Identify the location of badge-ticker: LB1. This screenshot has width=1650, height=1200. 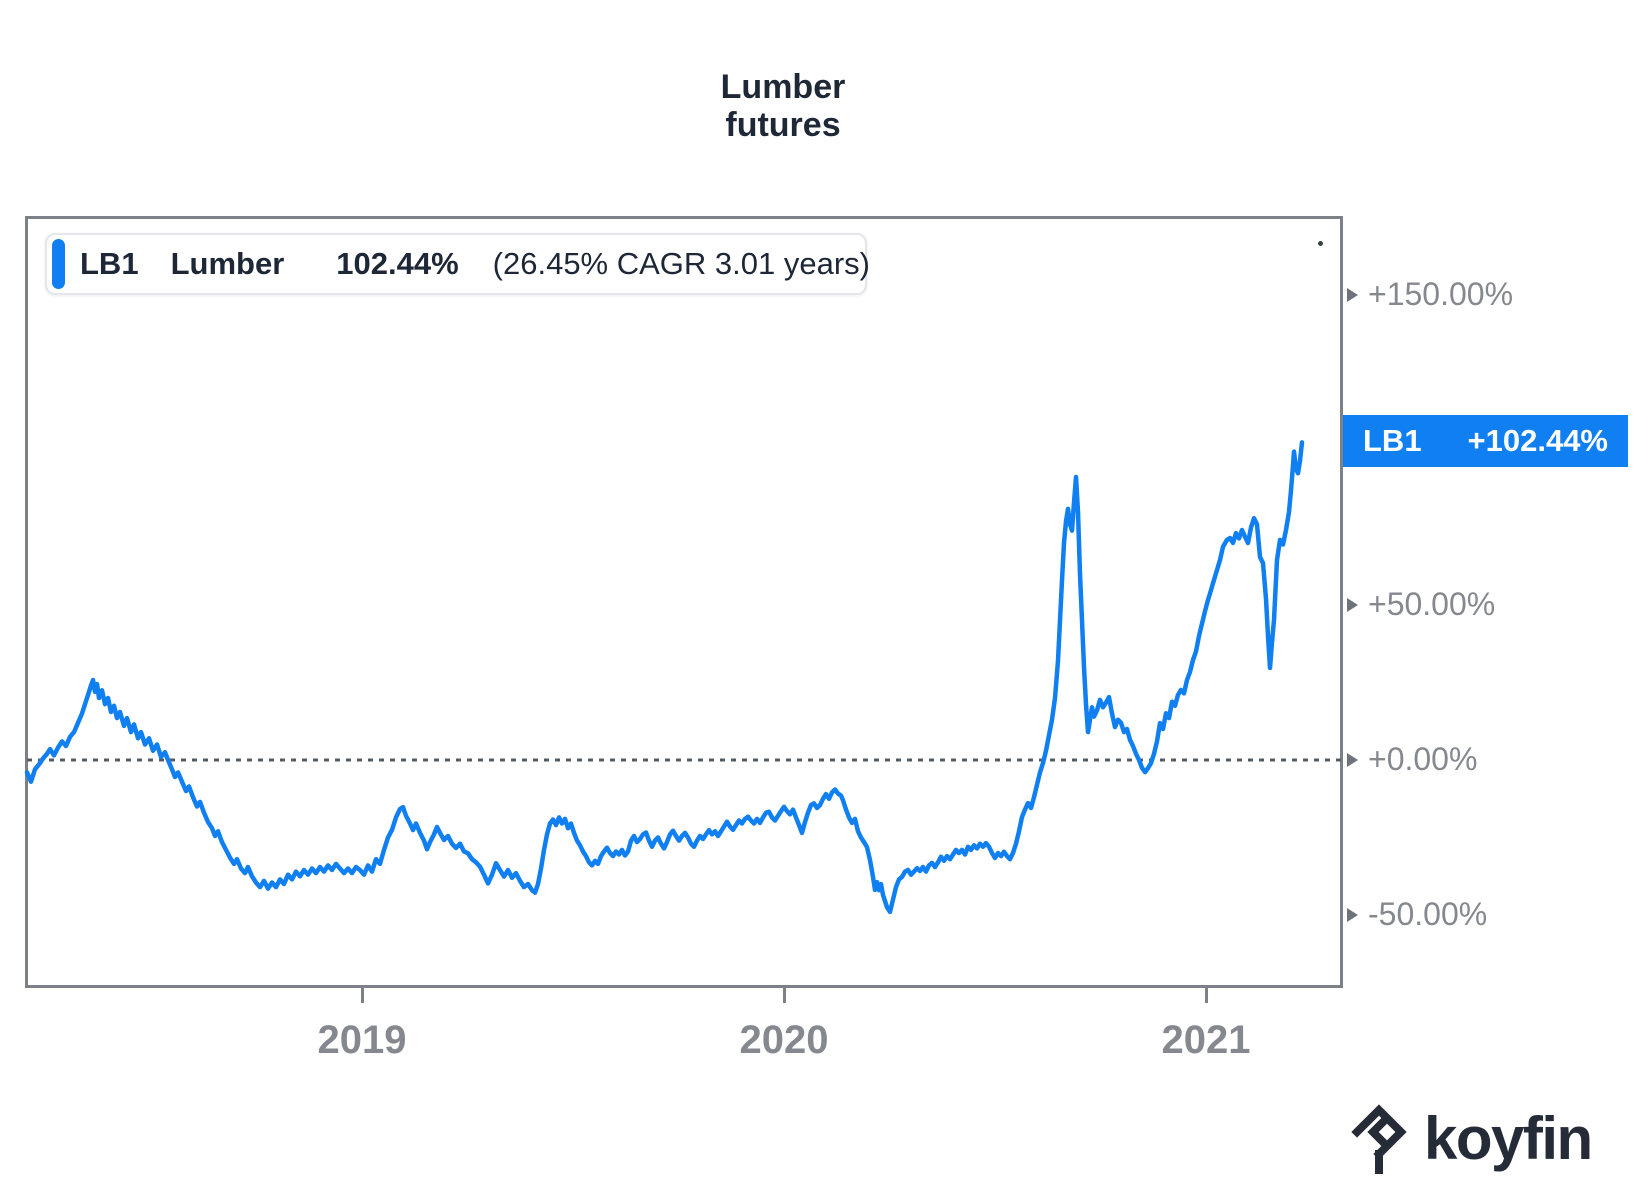
(1392, 440).